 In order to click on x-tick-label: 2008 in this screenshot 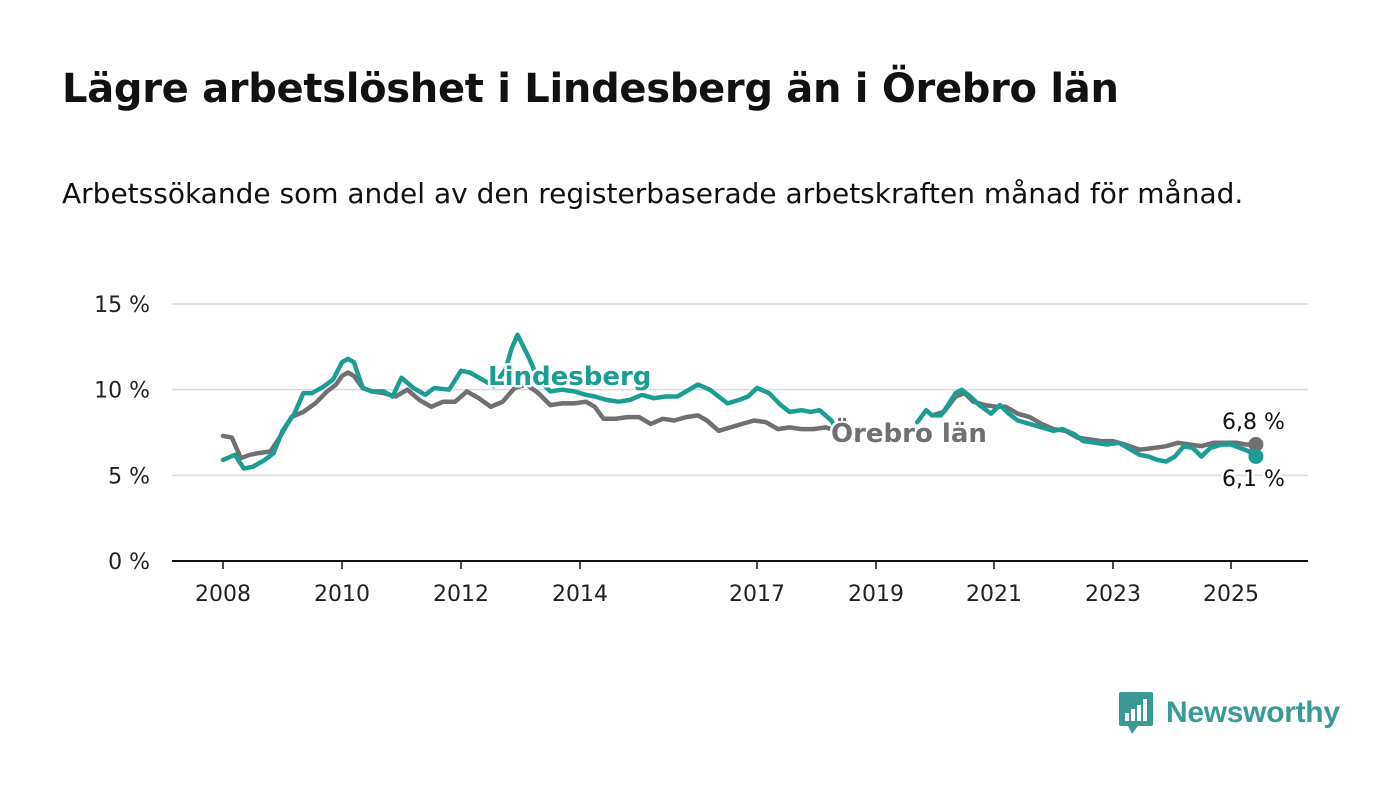, I will do `click(223, 594)`.